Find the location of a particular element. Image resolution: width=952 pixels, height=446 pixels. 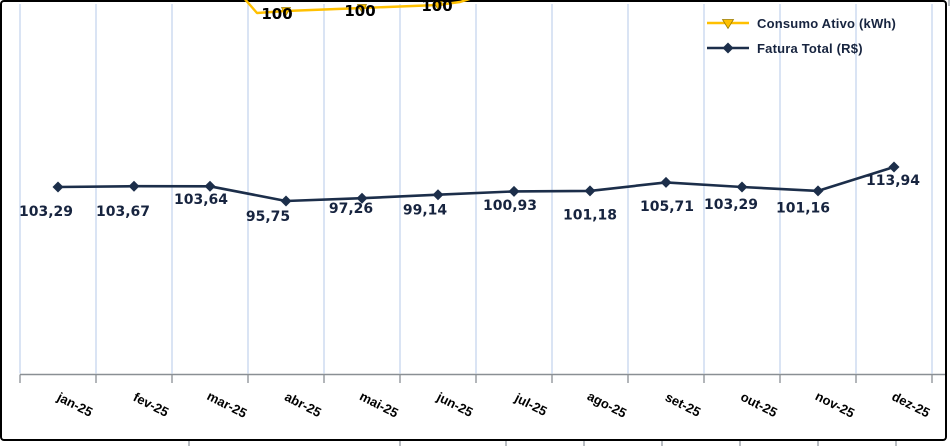

legend: Consumo Ativo (kWh) Fatura Total (R$) is located at coordinates (801, 35).